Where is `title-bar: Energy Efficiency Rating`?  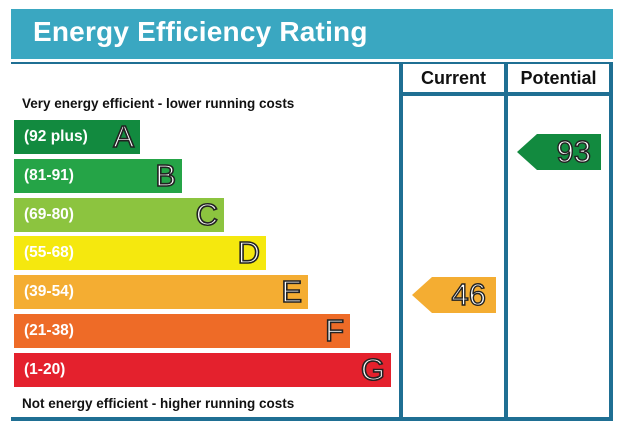
title-bar: Energy Efficiency Rating is located at coordinates (312, 34).